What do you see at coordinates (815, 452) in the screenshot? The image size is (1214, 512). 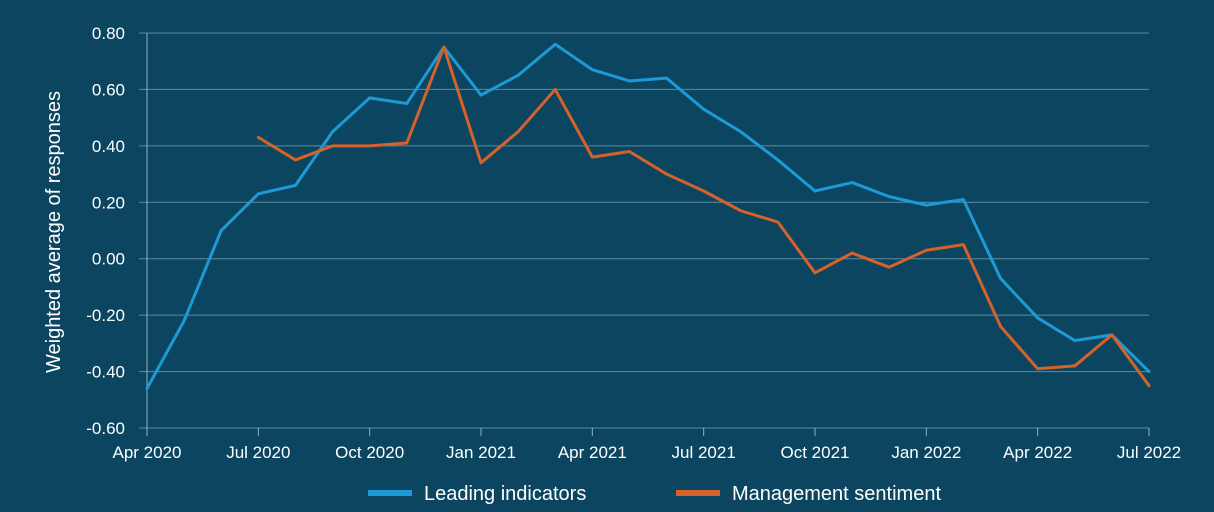 I see `x-tick-label: Oct 2021` at bounding box center [815, 452].